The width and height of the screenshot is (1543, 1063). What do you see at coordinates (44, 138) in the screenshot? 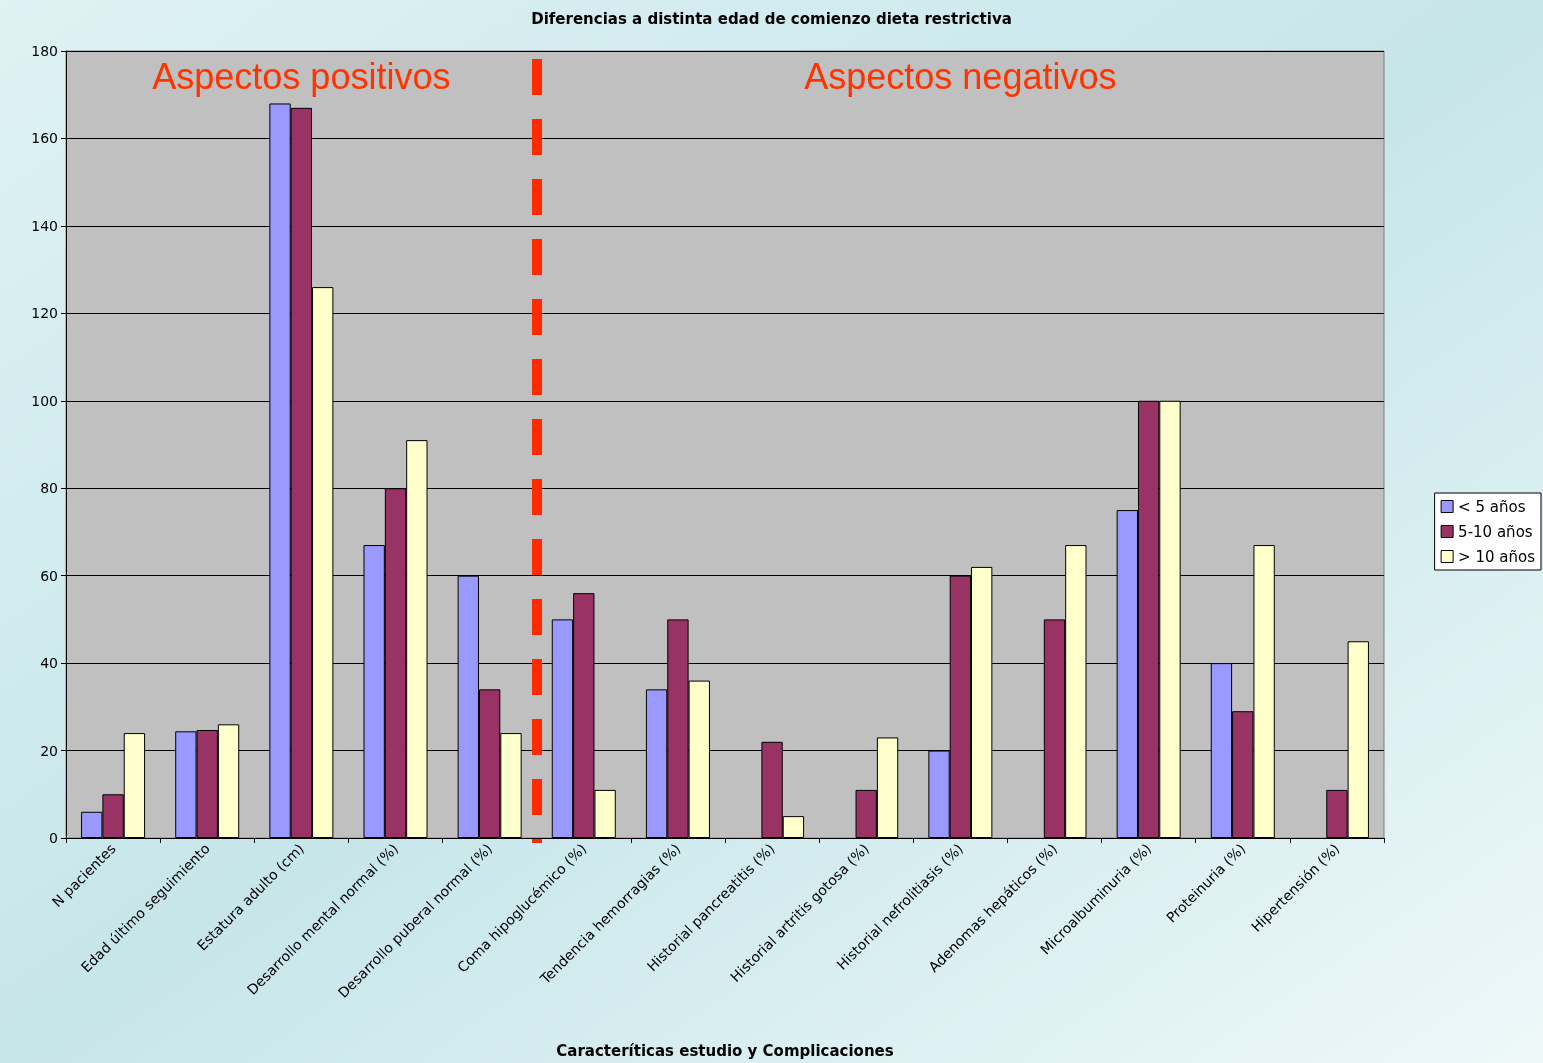
I see `y-tick-label: 160` at bounding box center [44, 138].